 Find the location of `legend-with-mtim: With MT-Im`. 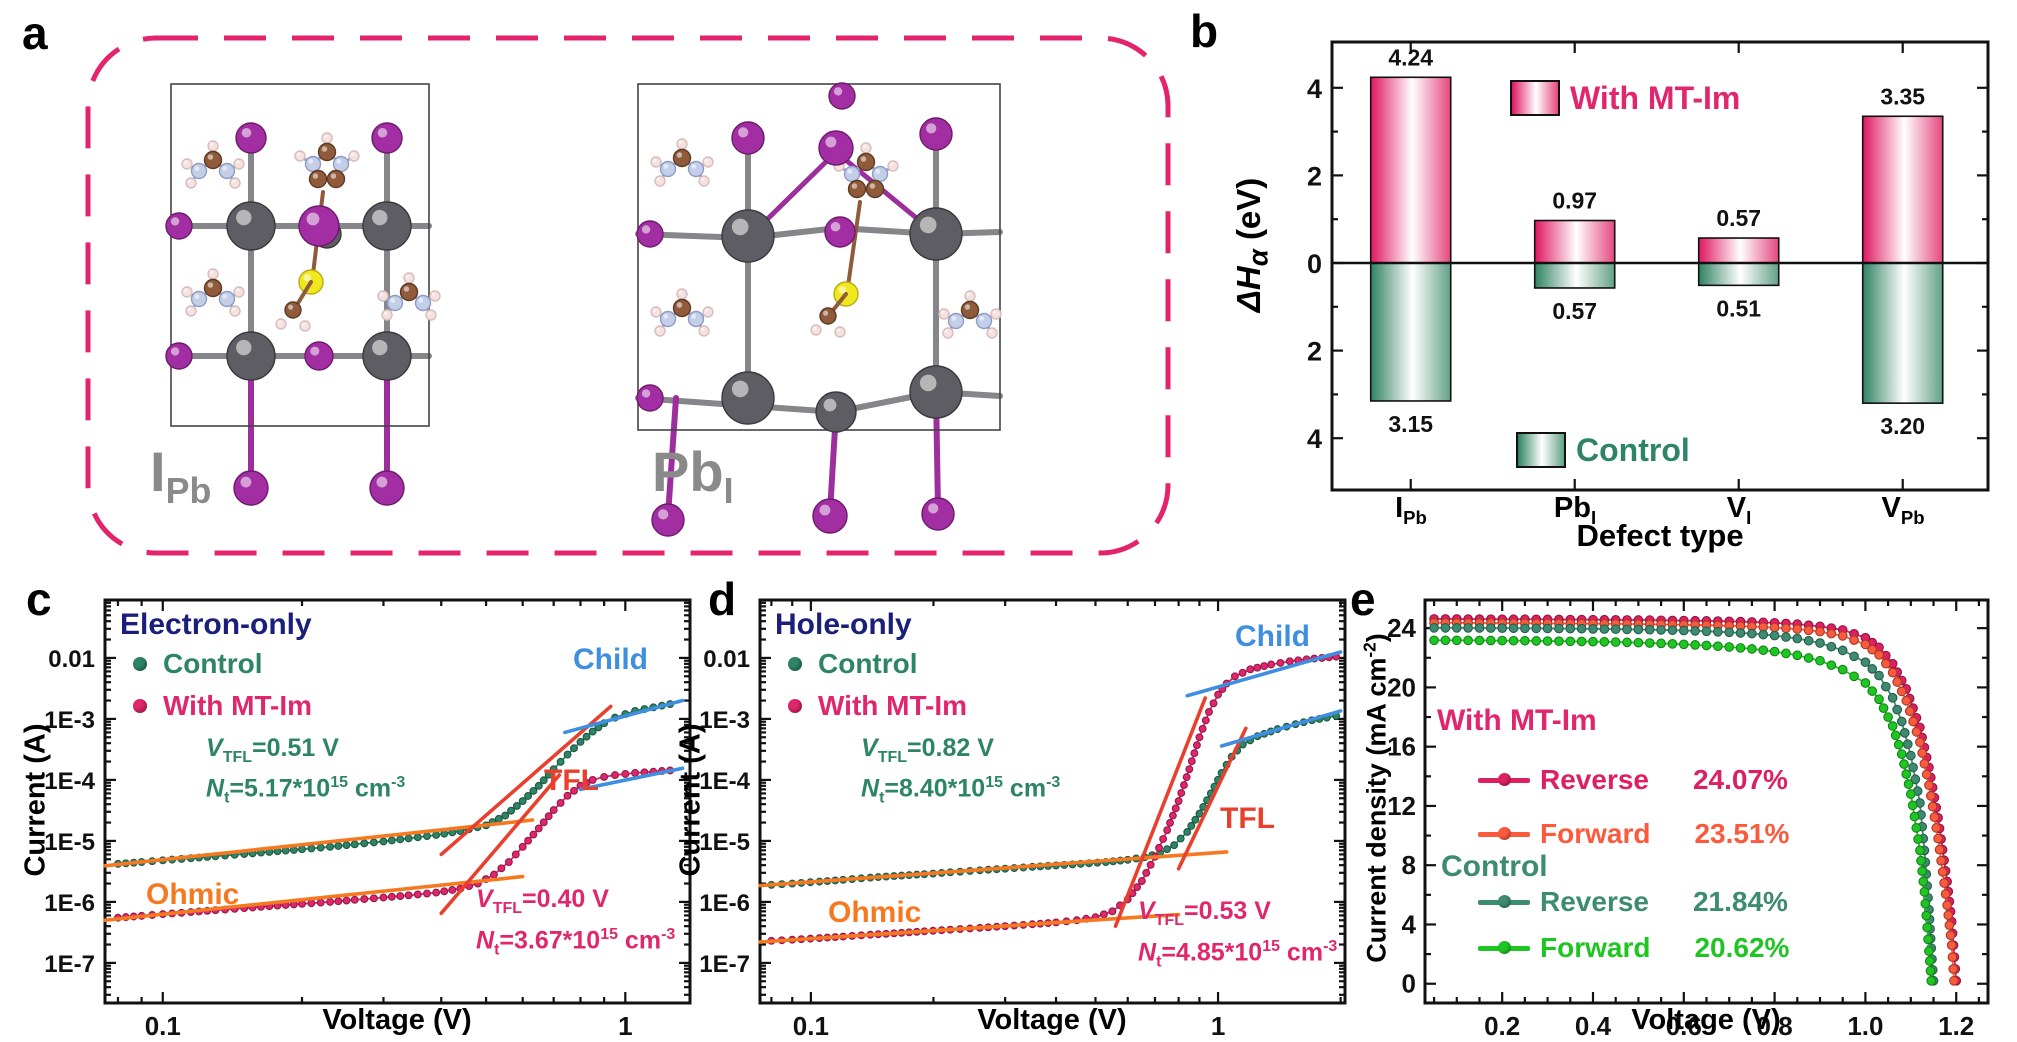

legend-with-mtim: With MT-Im is located at coordinates (1625, 98).